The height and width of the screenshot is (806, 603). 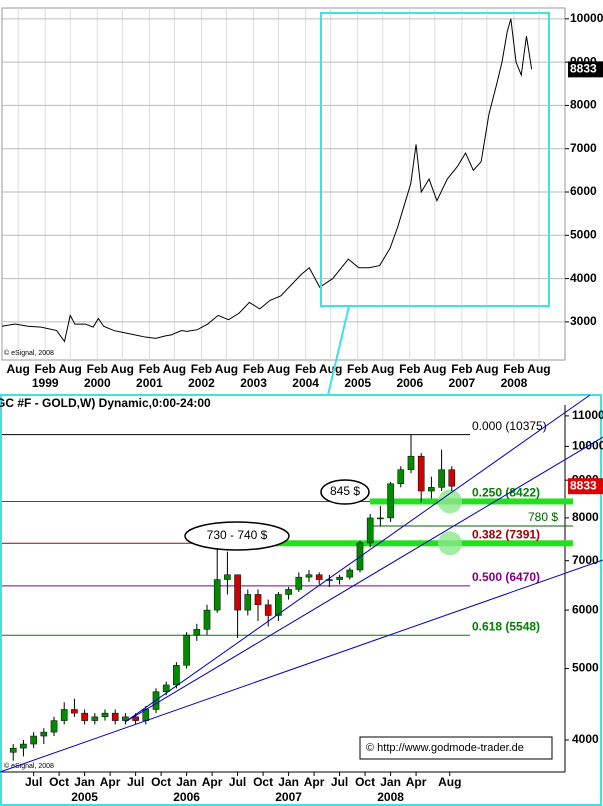 I want to click on zoom-box, so click(x=435, y=159).